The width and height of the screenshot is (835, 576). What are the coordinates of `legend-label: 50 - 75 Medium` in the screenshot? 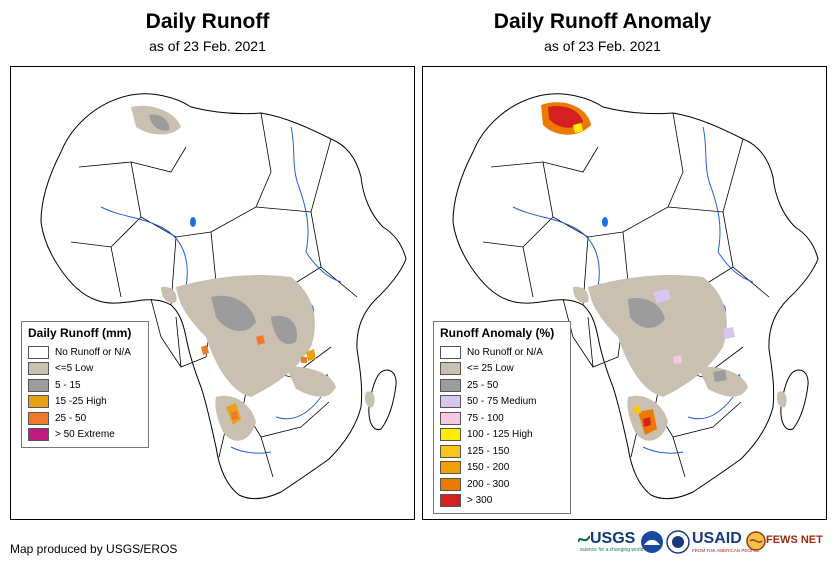 It's located at (502, 402).